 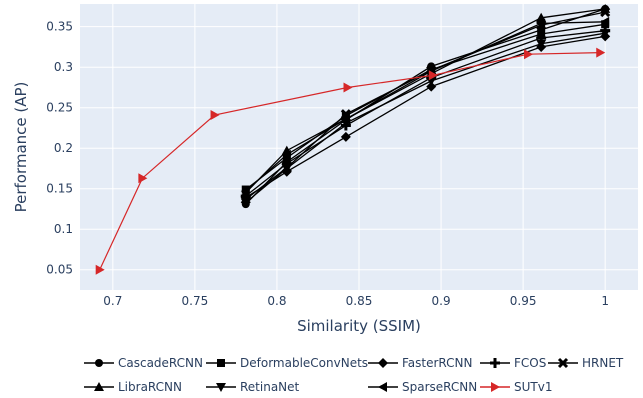 I want to click on y-tick-label: 0.15, so click(x=59, y=189).